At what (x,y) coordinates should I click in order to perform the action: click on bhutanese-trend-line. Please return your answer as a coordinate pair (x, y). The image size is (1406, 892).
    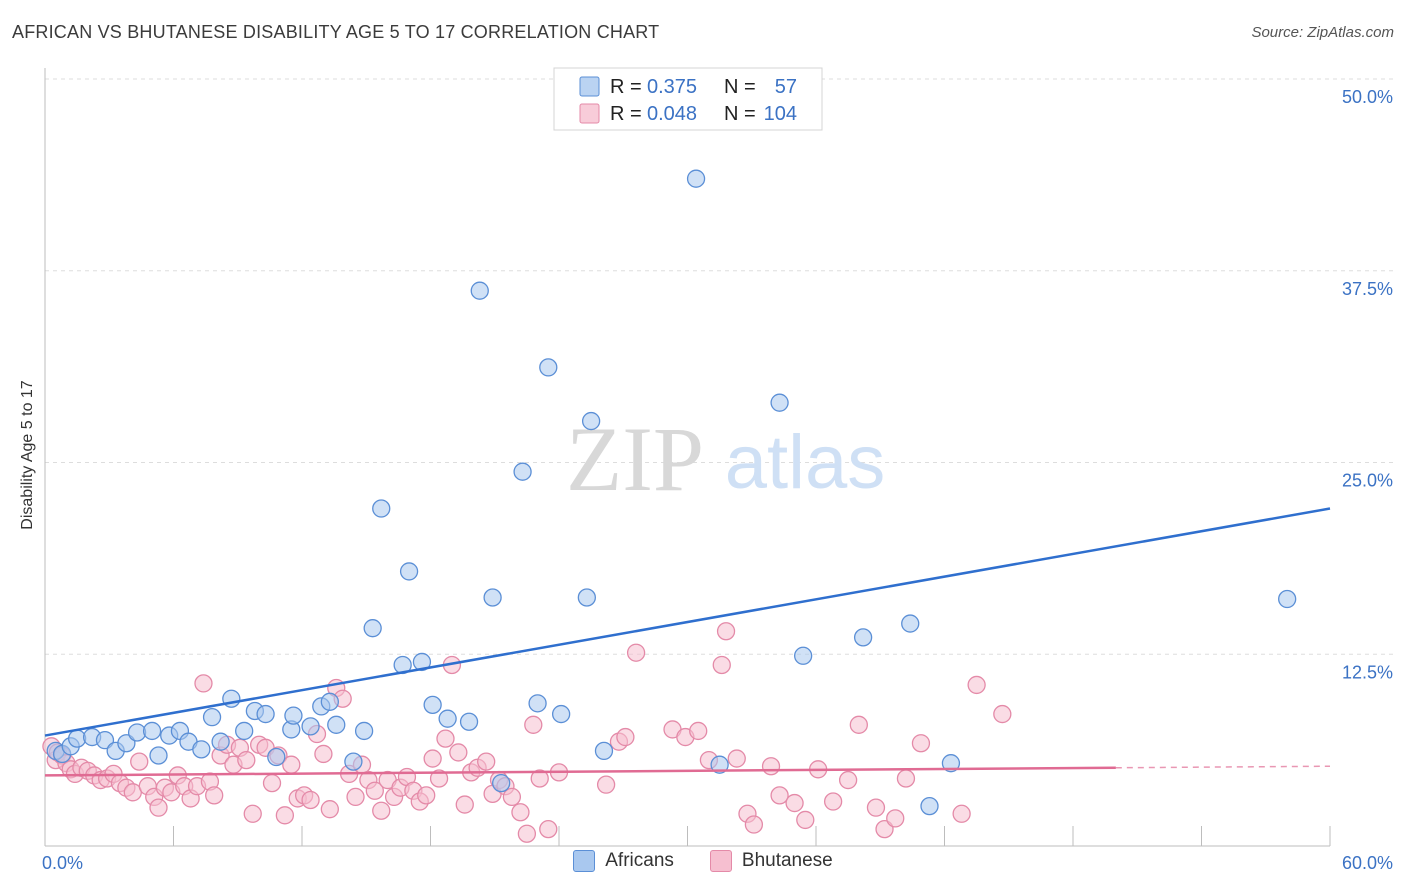
    Looking at the image, I should click on (580, 771).